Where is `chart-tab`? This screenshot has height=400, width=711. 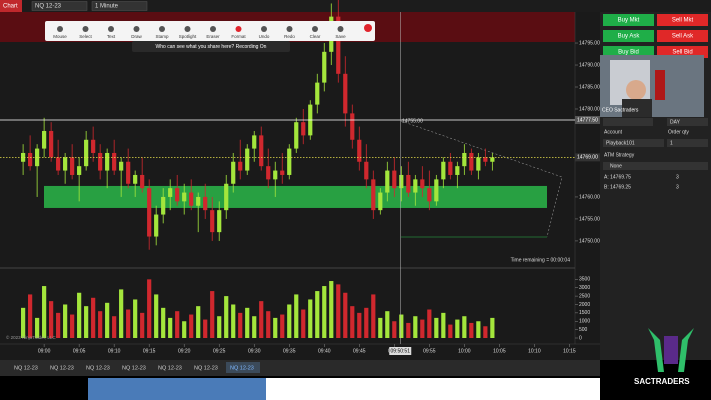
chart-tab is located at coordinates (11, 6).